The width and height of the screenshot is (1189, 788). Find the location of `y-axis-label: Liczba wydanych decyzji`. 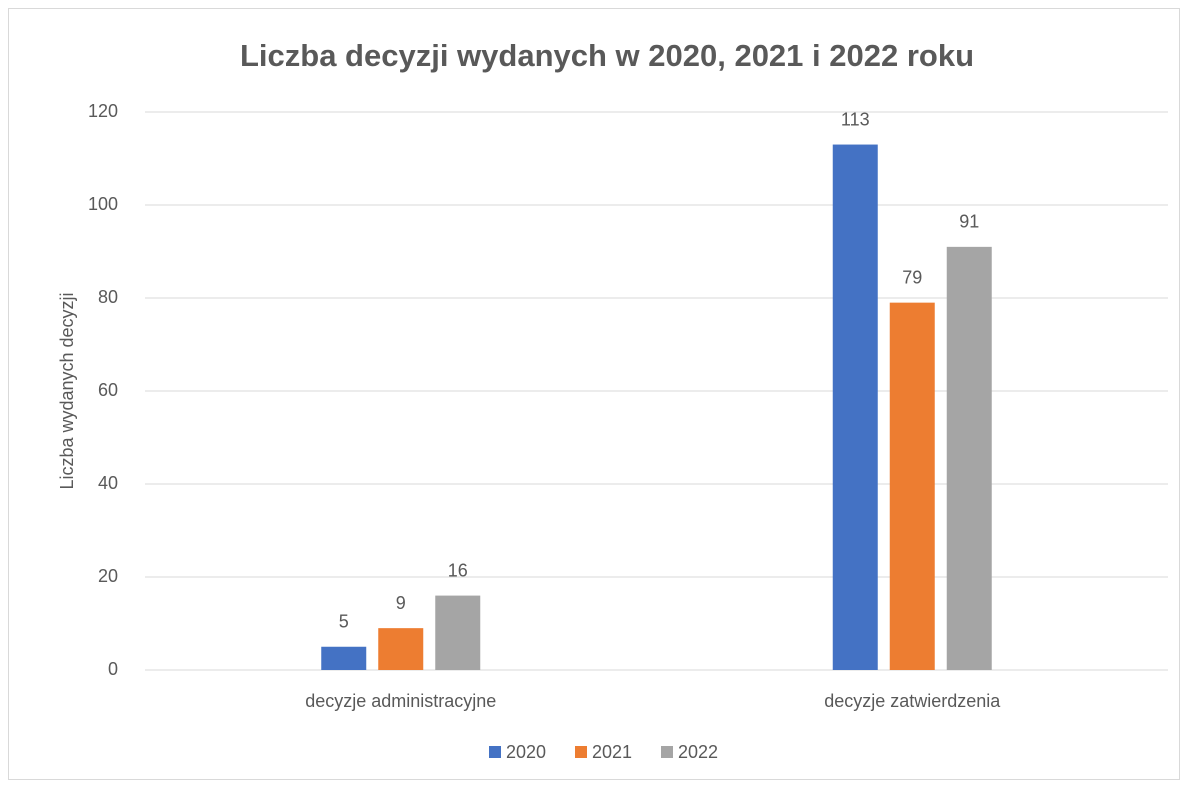

y-axis-label: Liczba wydanych decyzji is located at coordinates (67, 390).